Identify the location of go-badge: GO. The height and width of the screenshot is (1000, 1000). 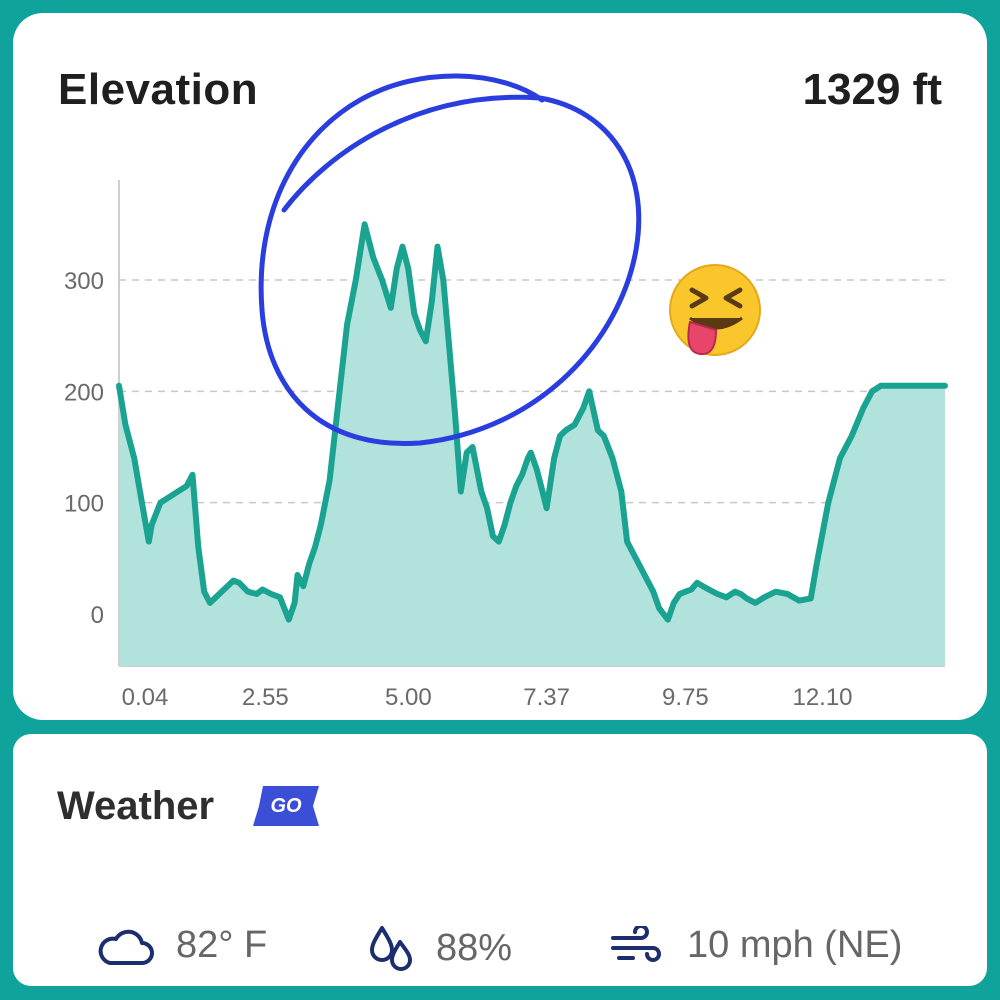
(286, 806).